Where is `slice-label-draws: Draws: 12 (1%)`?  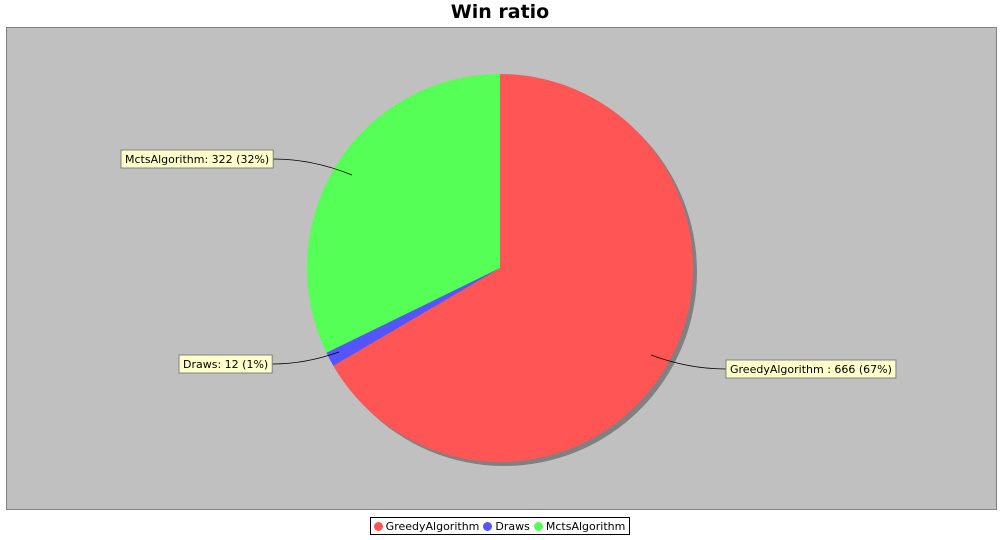 slice-label-draws: Draws: 12 (1%) is located at coordinates (259, 362).